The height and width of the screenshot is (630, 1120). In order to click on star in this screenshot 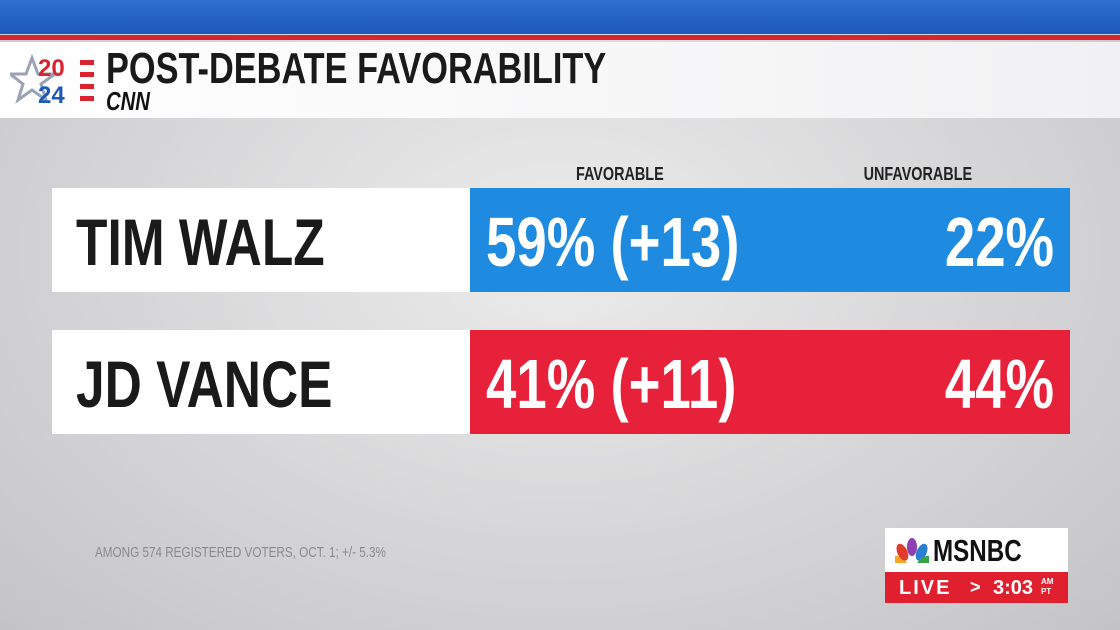, I will do `click(35, 78)`.